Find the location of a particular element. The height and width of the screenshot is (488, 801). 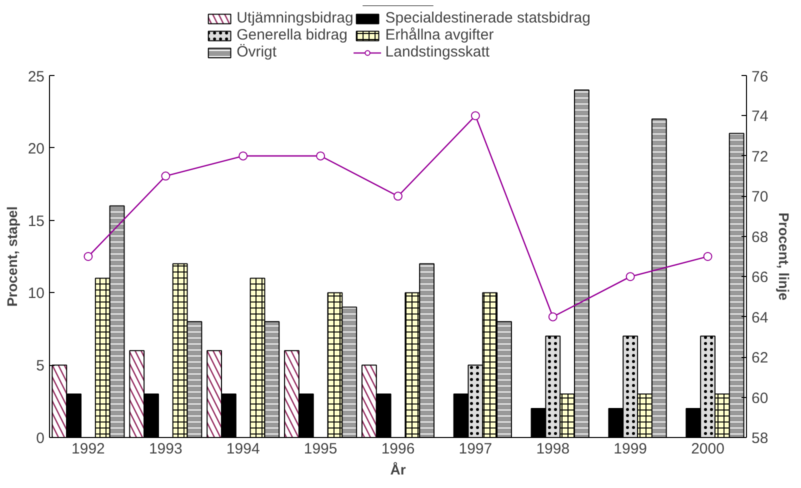

x-tick-label: 1997 is located at coordinates (475, 449).